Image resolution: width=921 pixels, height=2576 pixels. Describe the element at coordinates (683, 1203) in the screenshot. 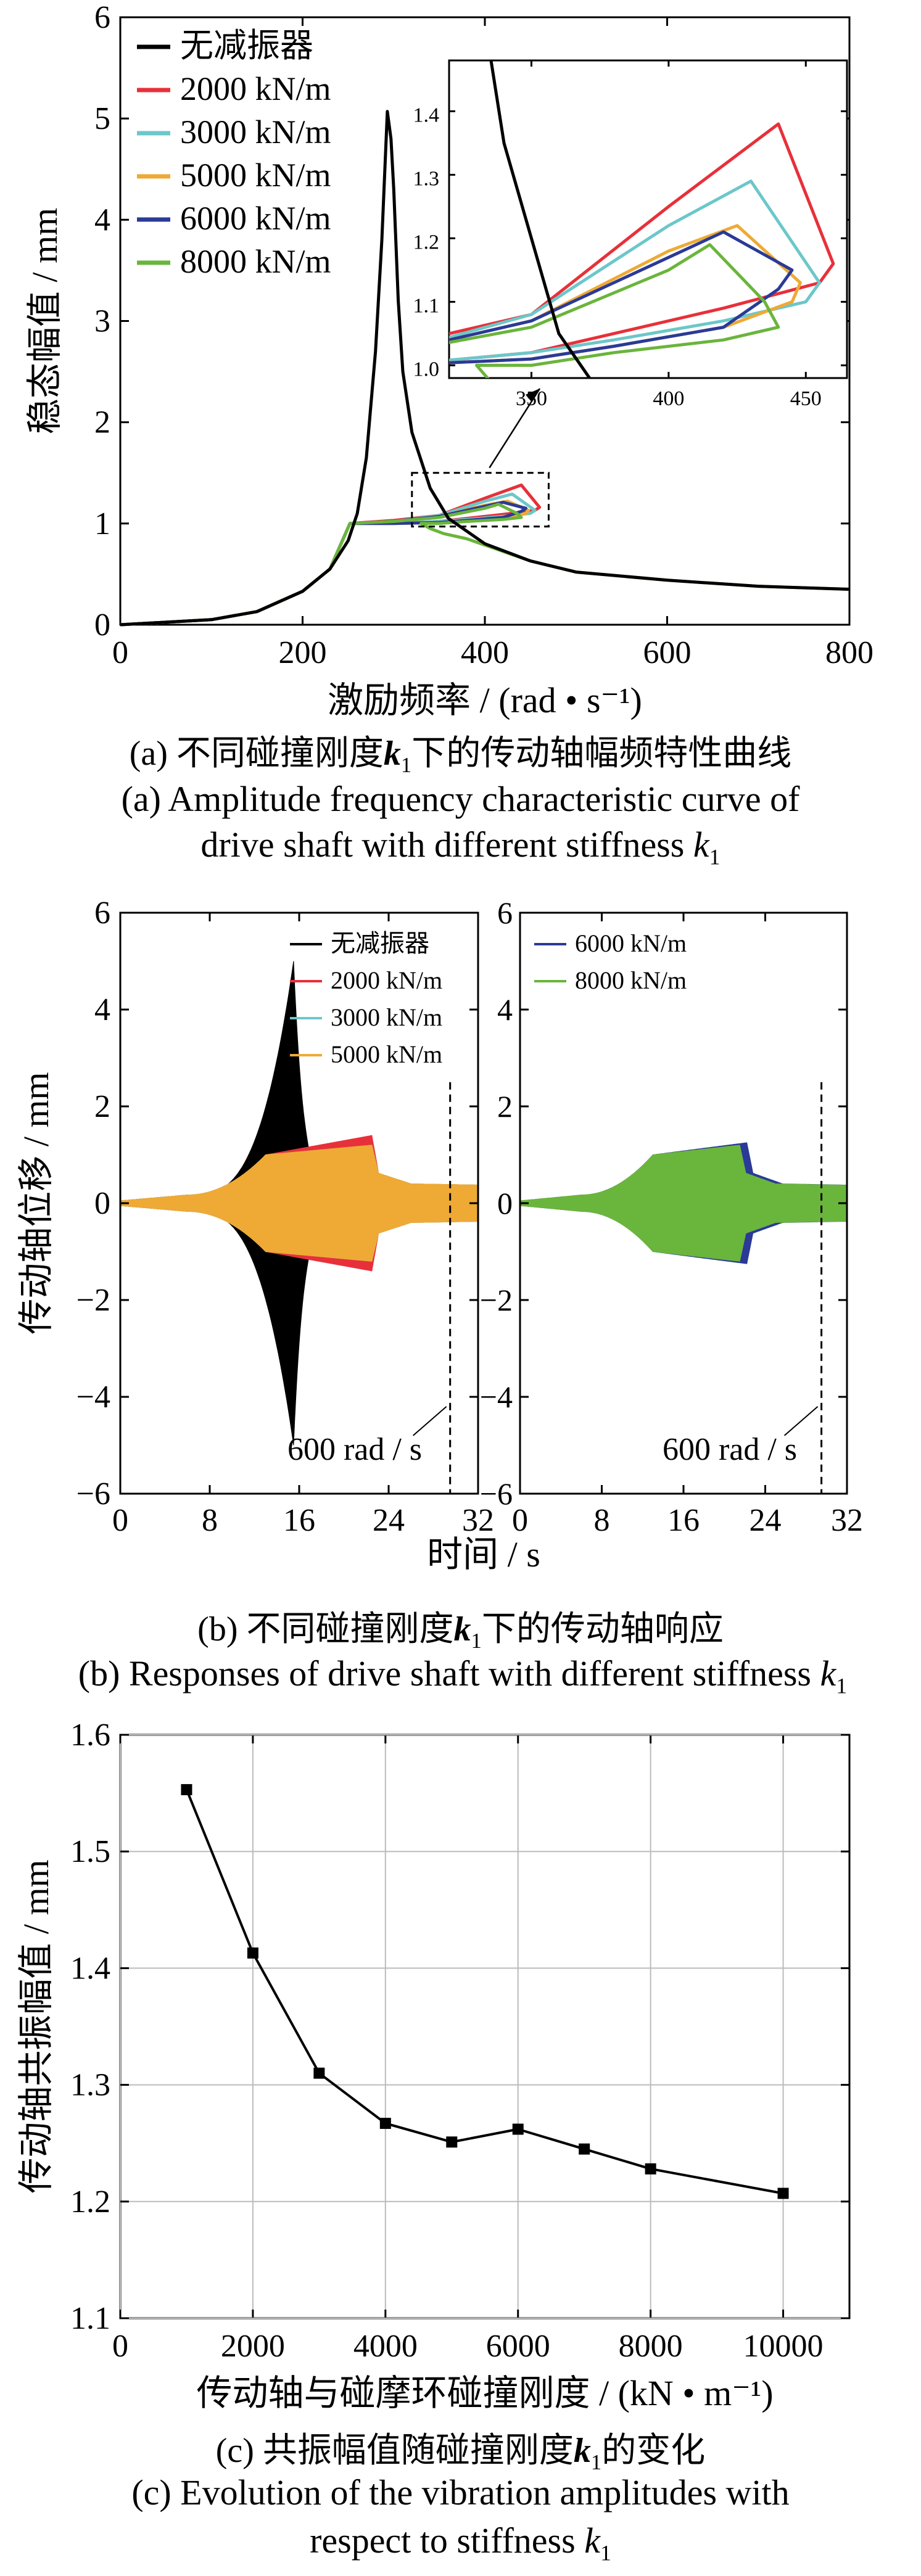

I see `envelope-k8000` at that location.